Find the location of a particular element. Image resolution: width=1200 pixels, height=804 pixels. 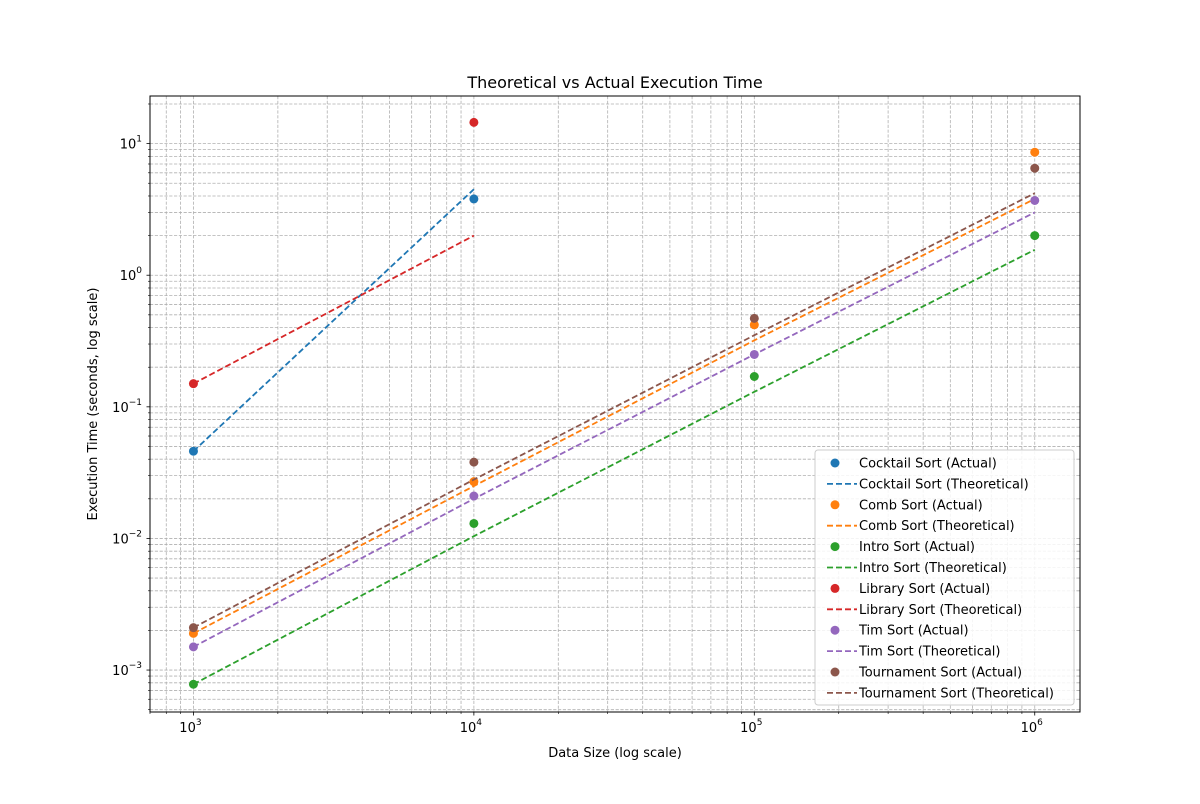

legend-item: Comb Sort (Actual) is located at coordinates (906, 505).